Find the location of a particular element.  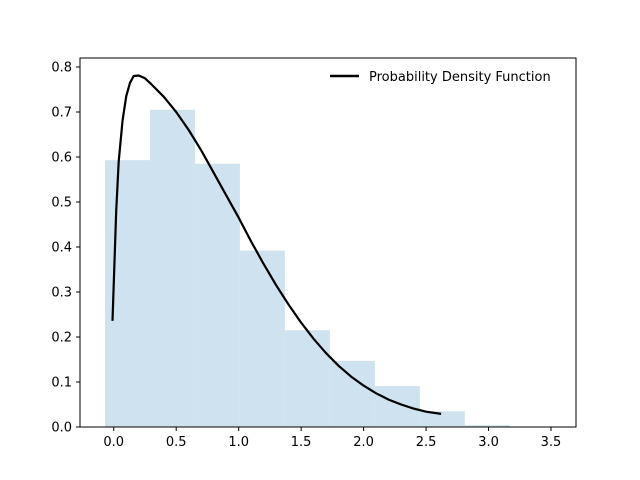

x-axis: 0.0 0.5 1.0 1.5 2.0 2.5 3.0 3.5 is located at coordinates (332, 438).